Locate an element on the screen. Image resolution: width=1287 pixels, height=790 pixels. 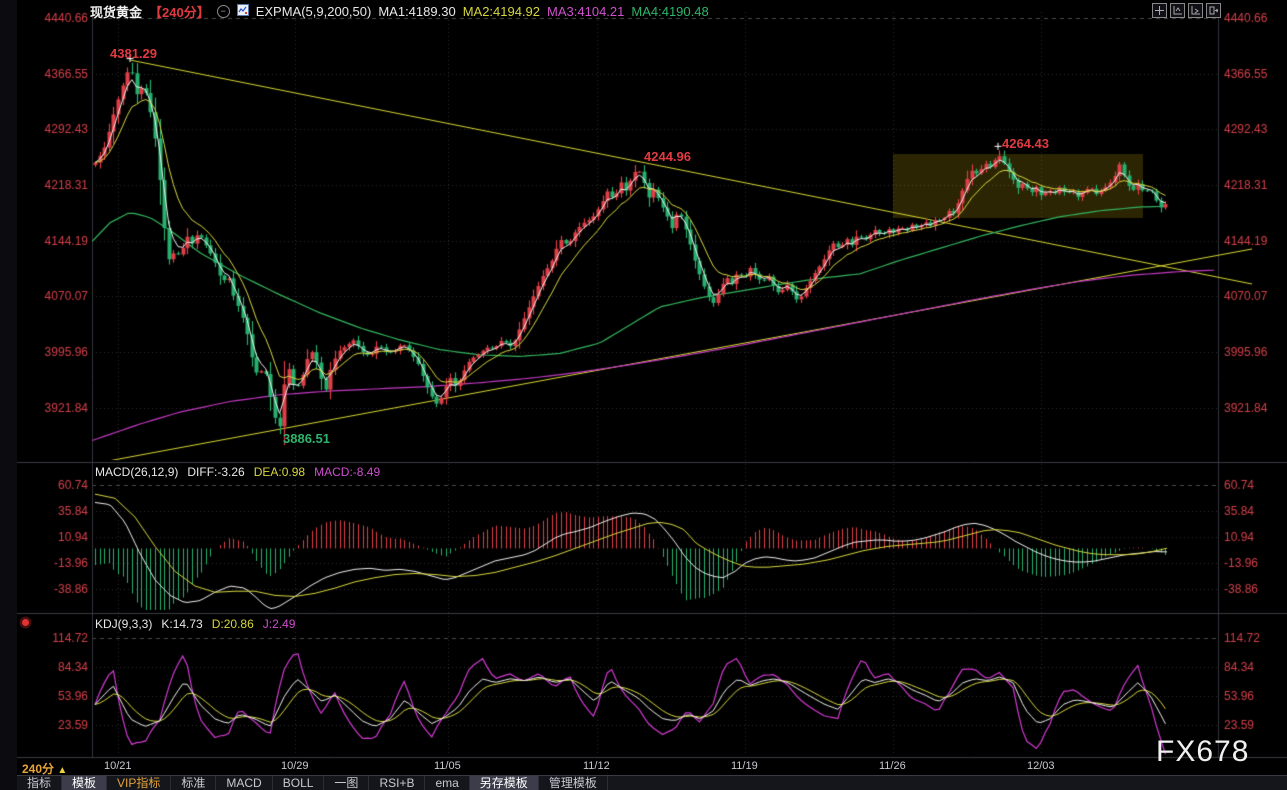
toolbar-button-save-template: 另存模板 is located at coordinates (504, 783).